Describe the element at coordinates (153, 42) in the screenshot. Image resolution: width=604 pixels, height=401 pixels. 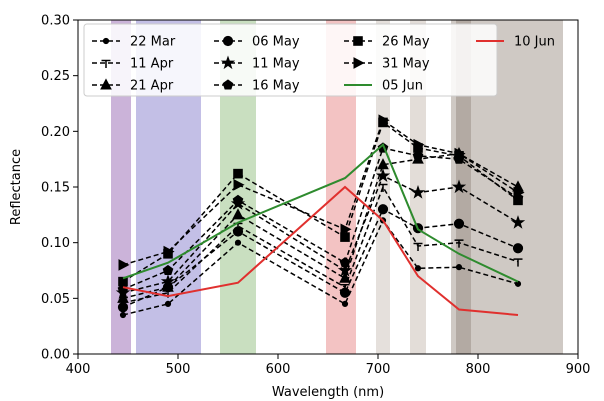
I see `legend-label: 22 Mar` at that location.